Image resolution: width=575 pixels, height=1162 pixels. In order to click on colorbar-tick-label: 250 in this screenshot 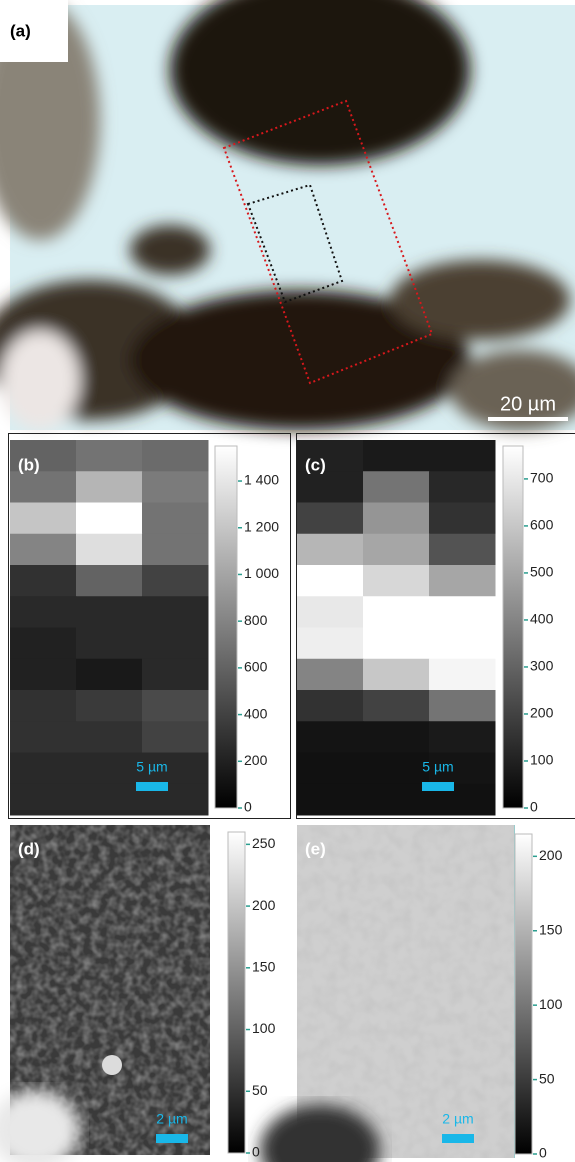, I will do `click(264, 843)`.